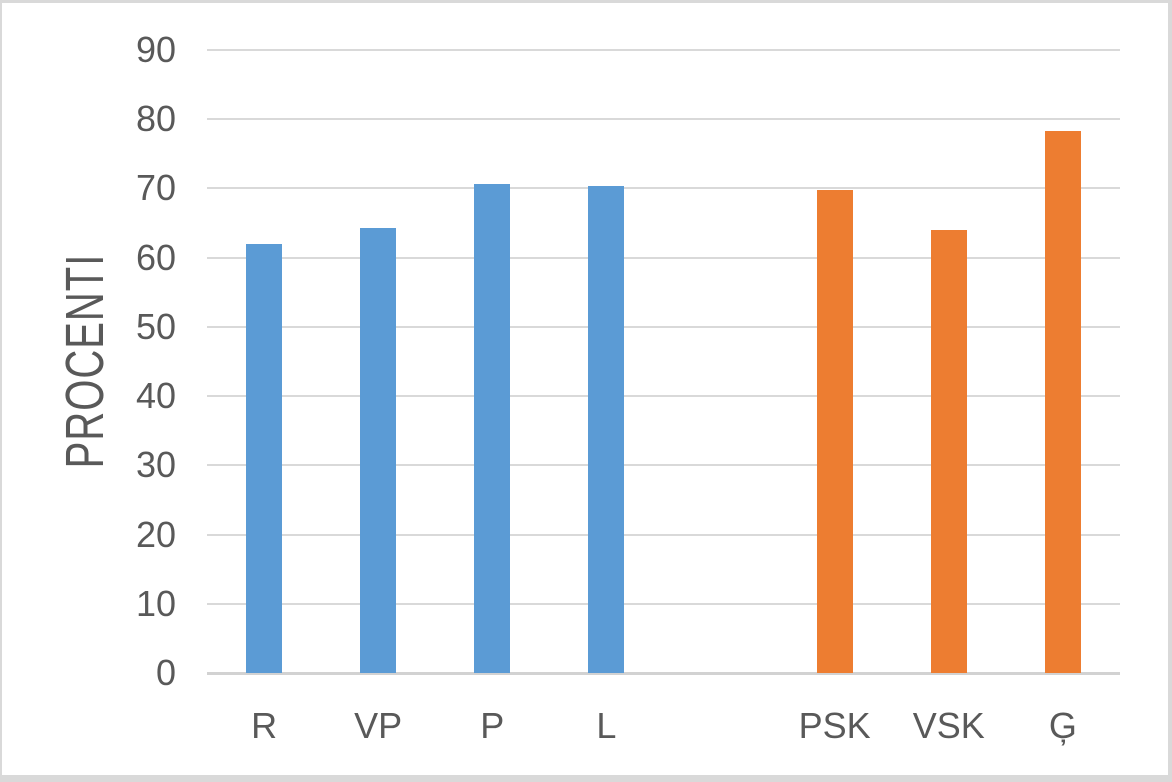  I want to click on x-tick-label-P: P, so click(492, 725).